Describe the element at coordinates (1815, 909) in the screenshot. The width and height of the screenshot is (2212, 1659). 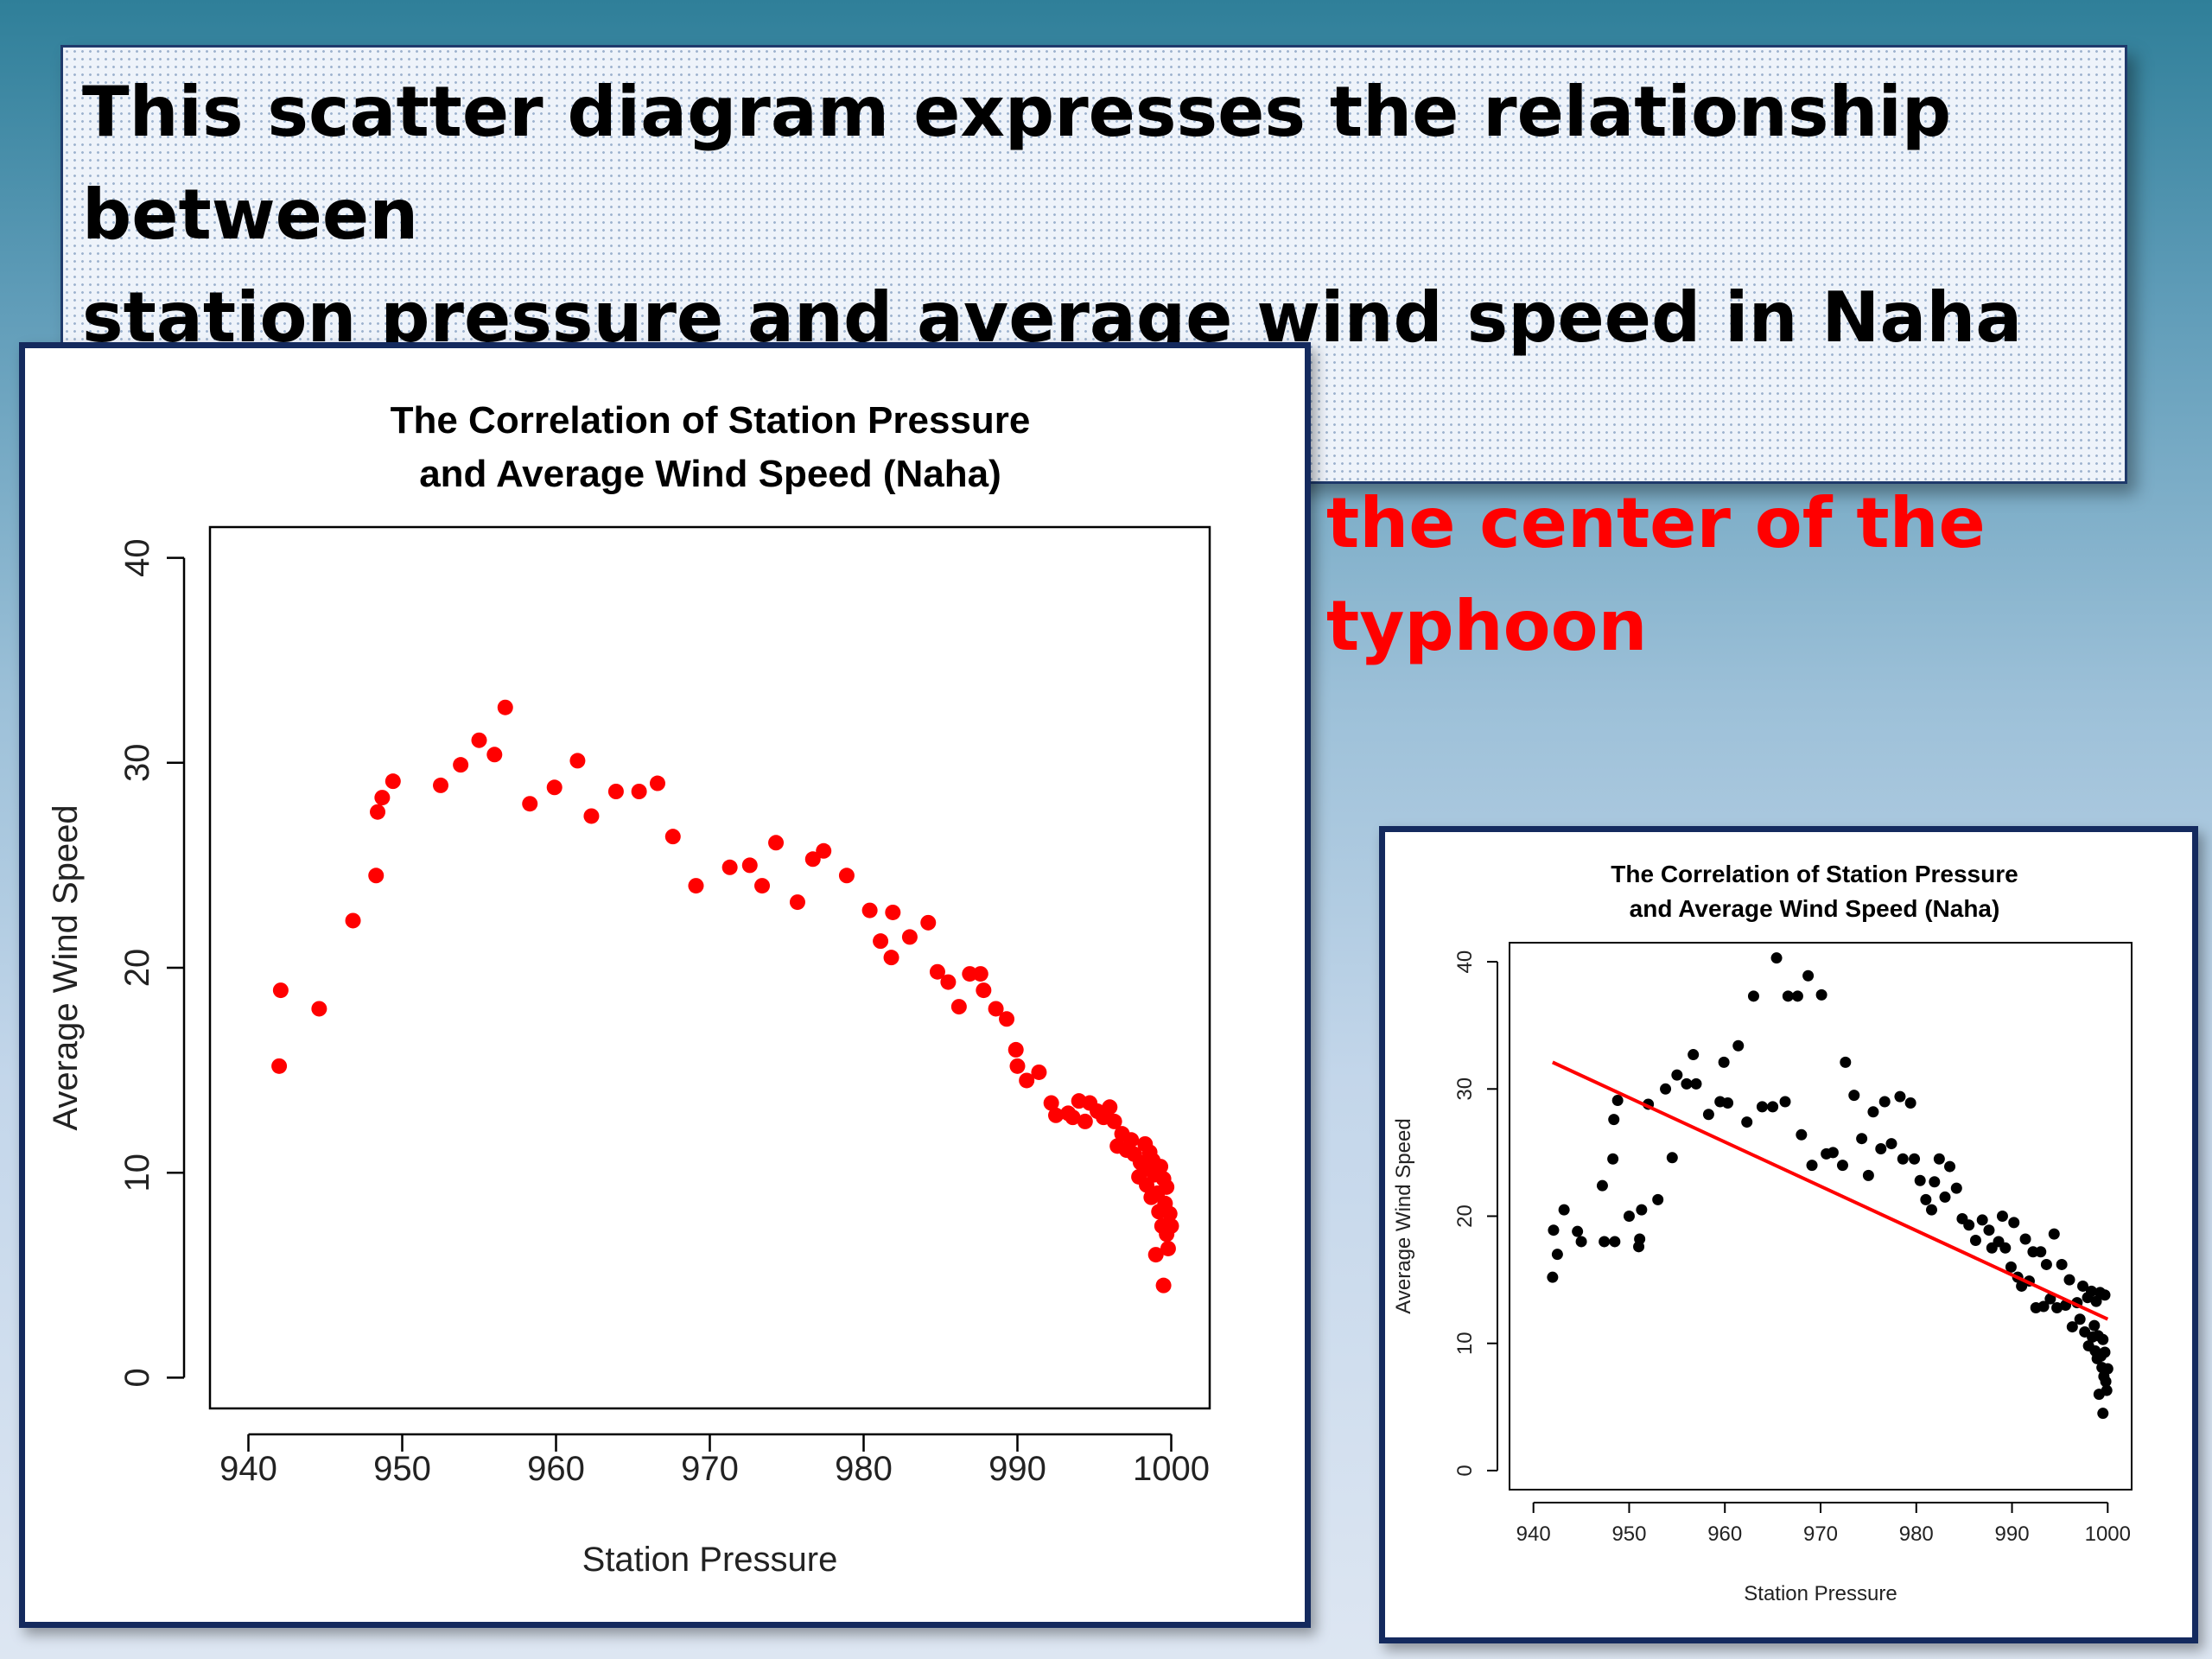
I see `inset-chart-title-line-2: and Average Wind Speed (Naha)` at that location.